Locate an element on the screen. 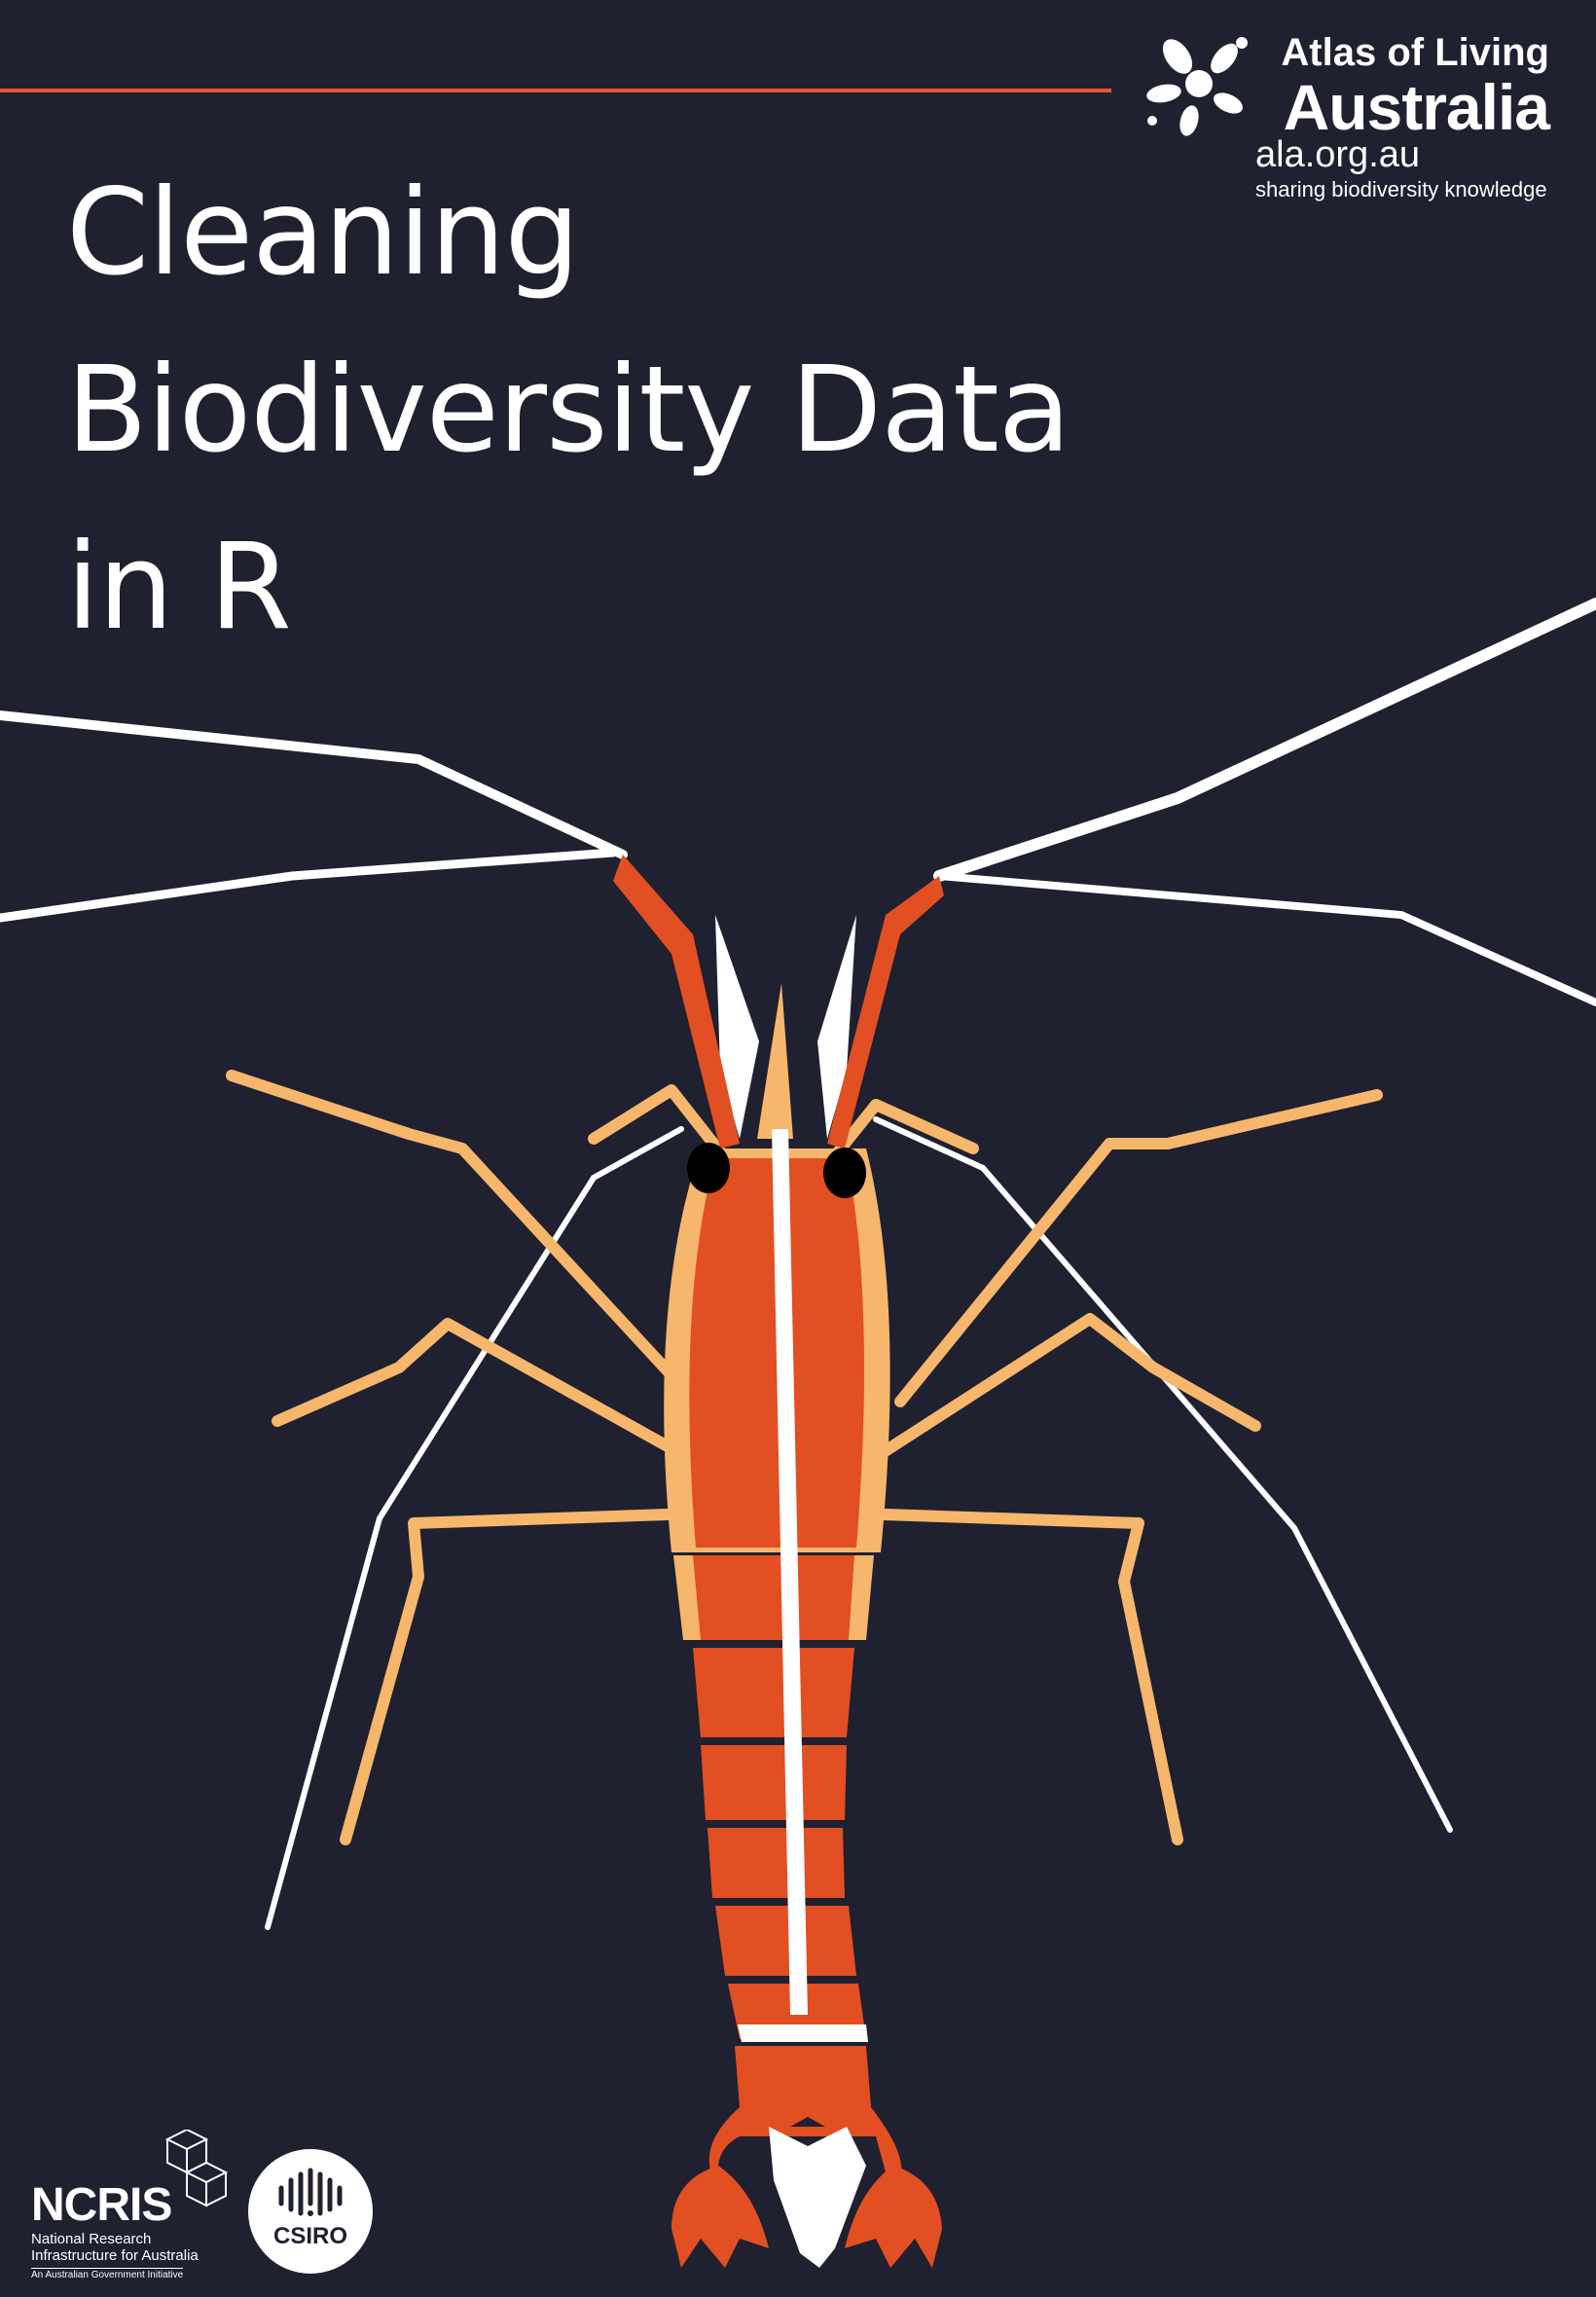 The height and width of the screenshot is (2297, 1596). abdomen is located at coordinates (776, 1831).